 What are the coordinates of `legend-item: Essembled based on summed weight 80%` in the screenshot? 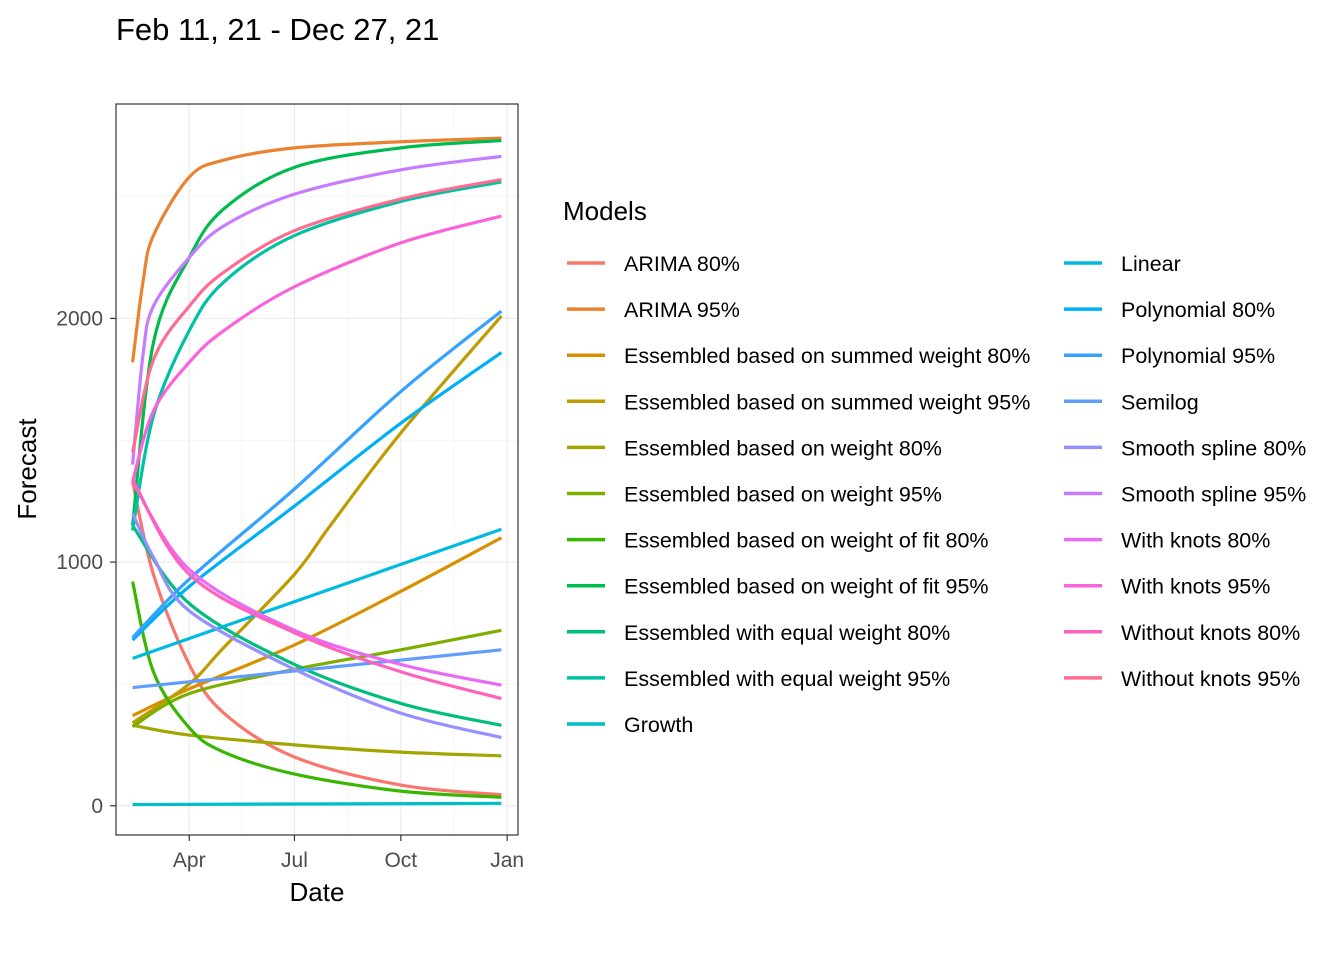 It's located at (798, 356).